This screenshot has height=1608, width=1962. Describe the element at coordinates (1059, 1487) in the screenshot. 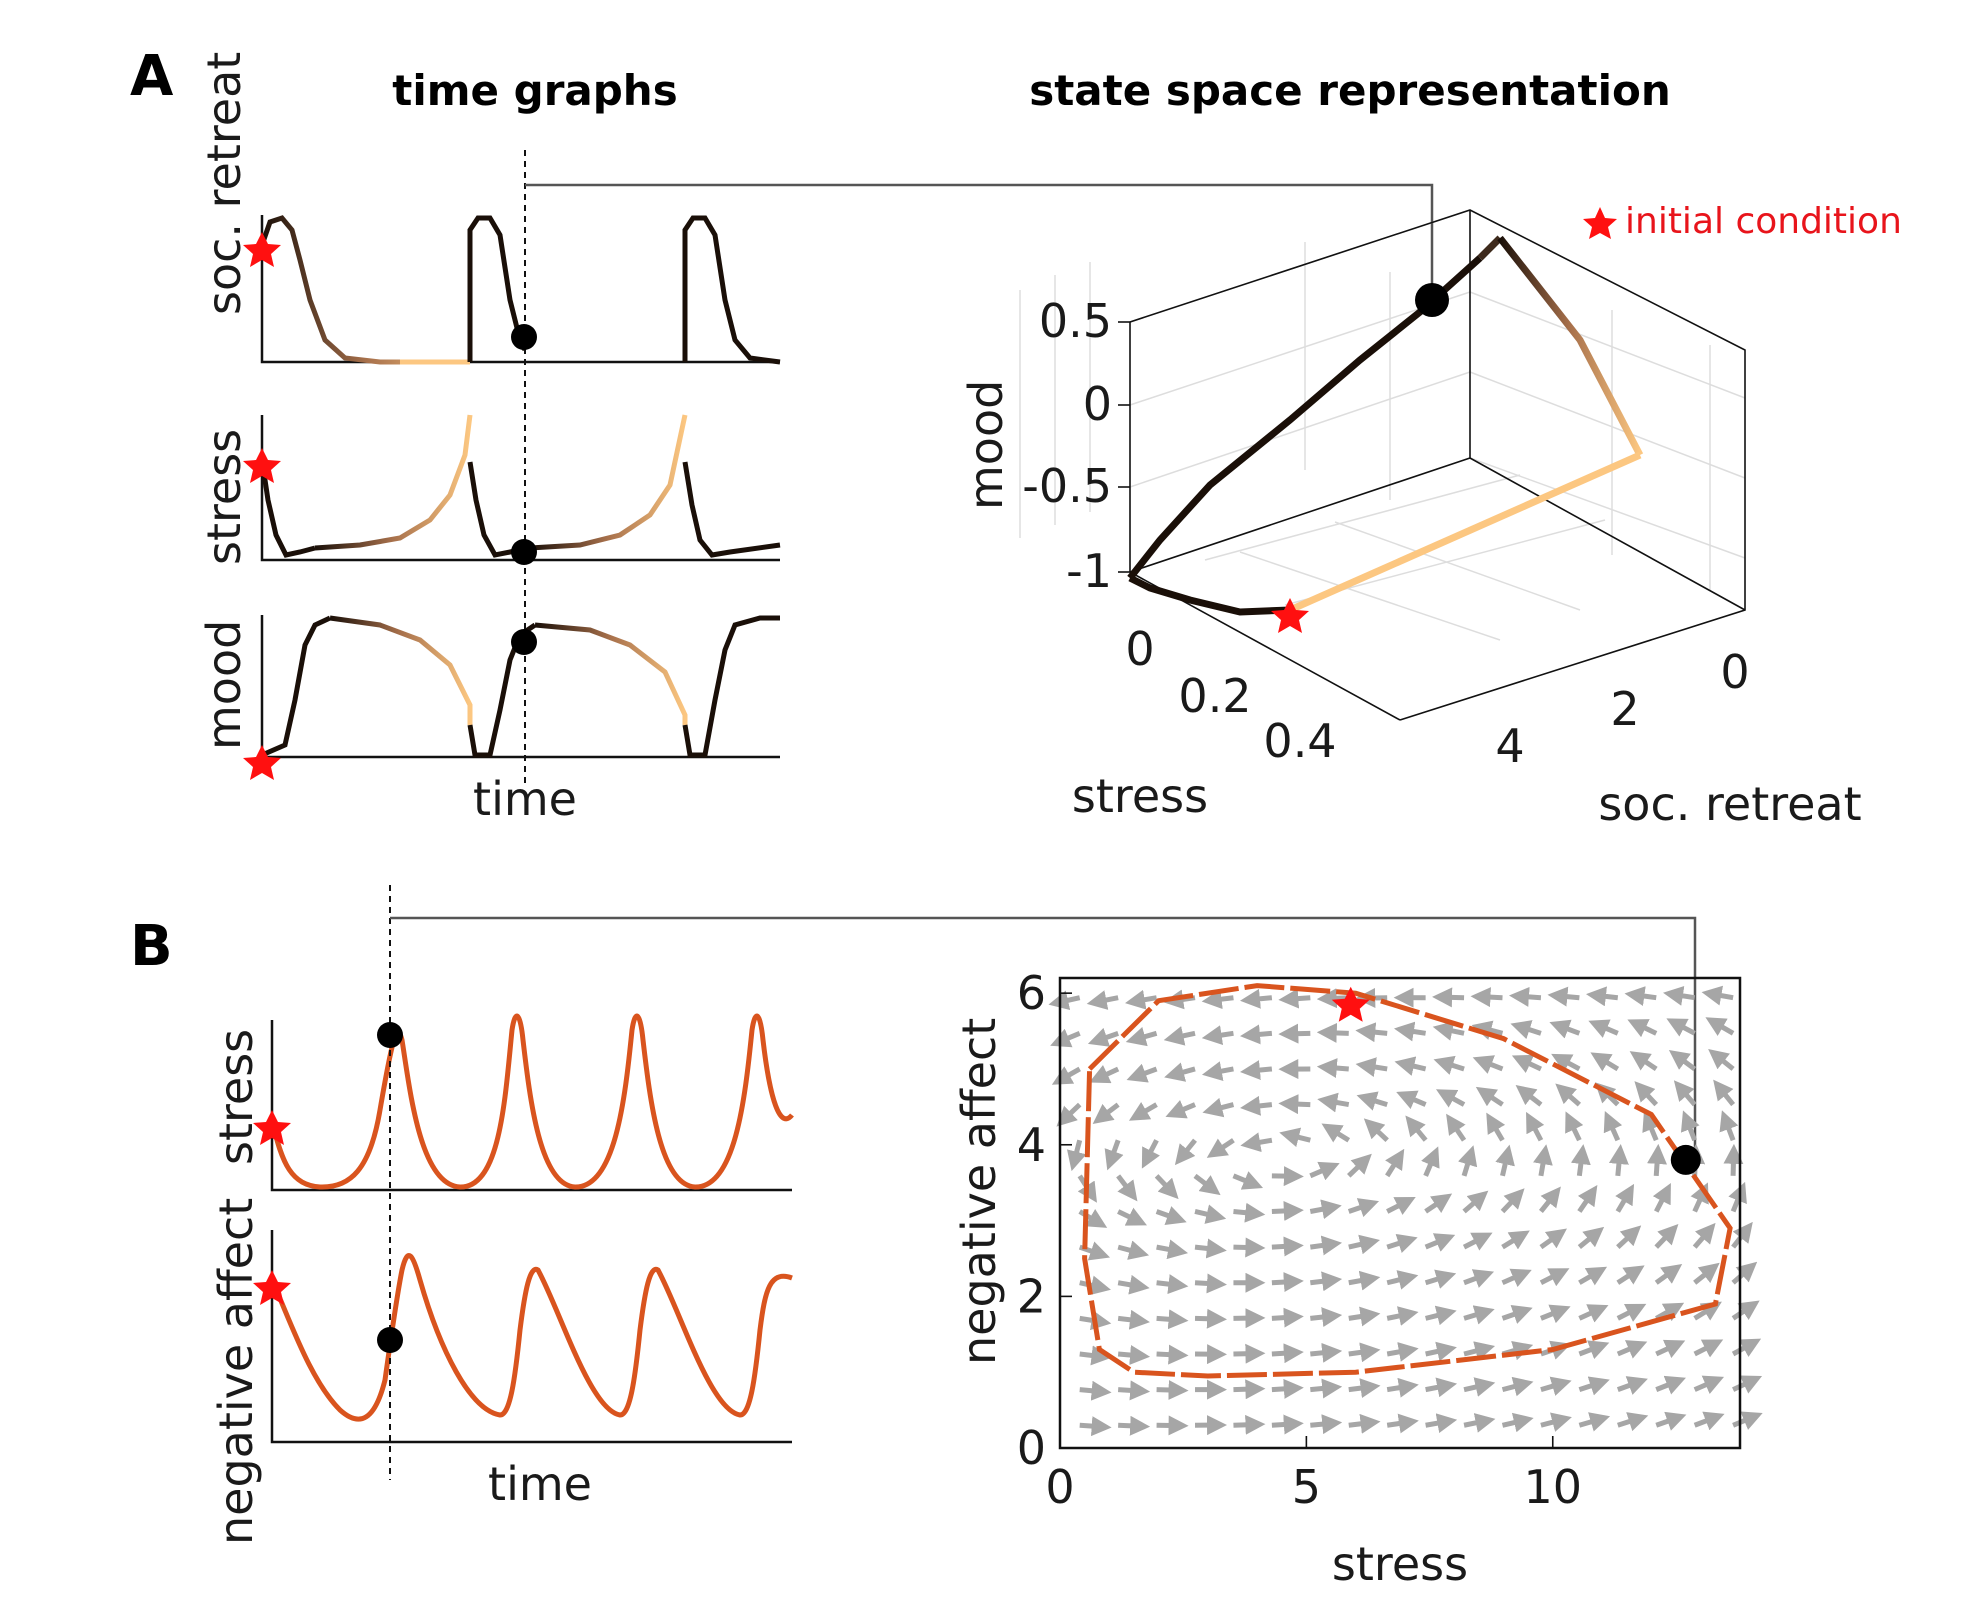

I see `b-phase-xtick-0: 0` at that location.